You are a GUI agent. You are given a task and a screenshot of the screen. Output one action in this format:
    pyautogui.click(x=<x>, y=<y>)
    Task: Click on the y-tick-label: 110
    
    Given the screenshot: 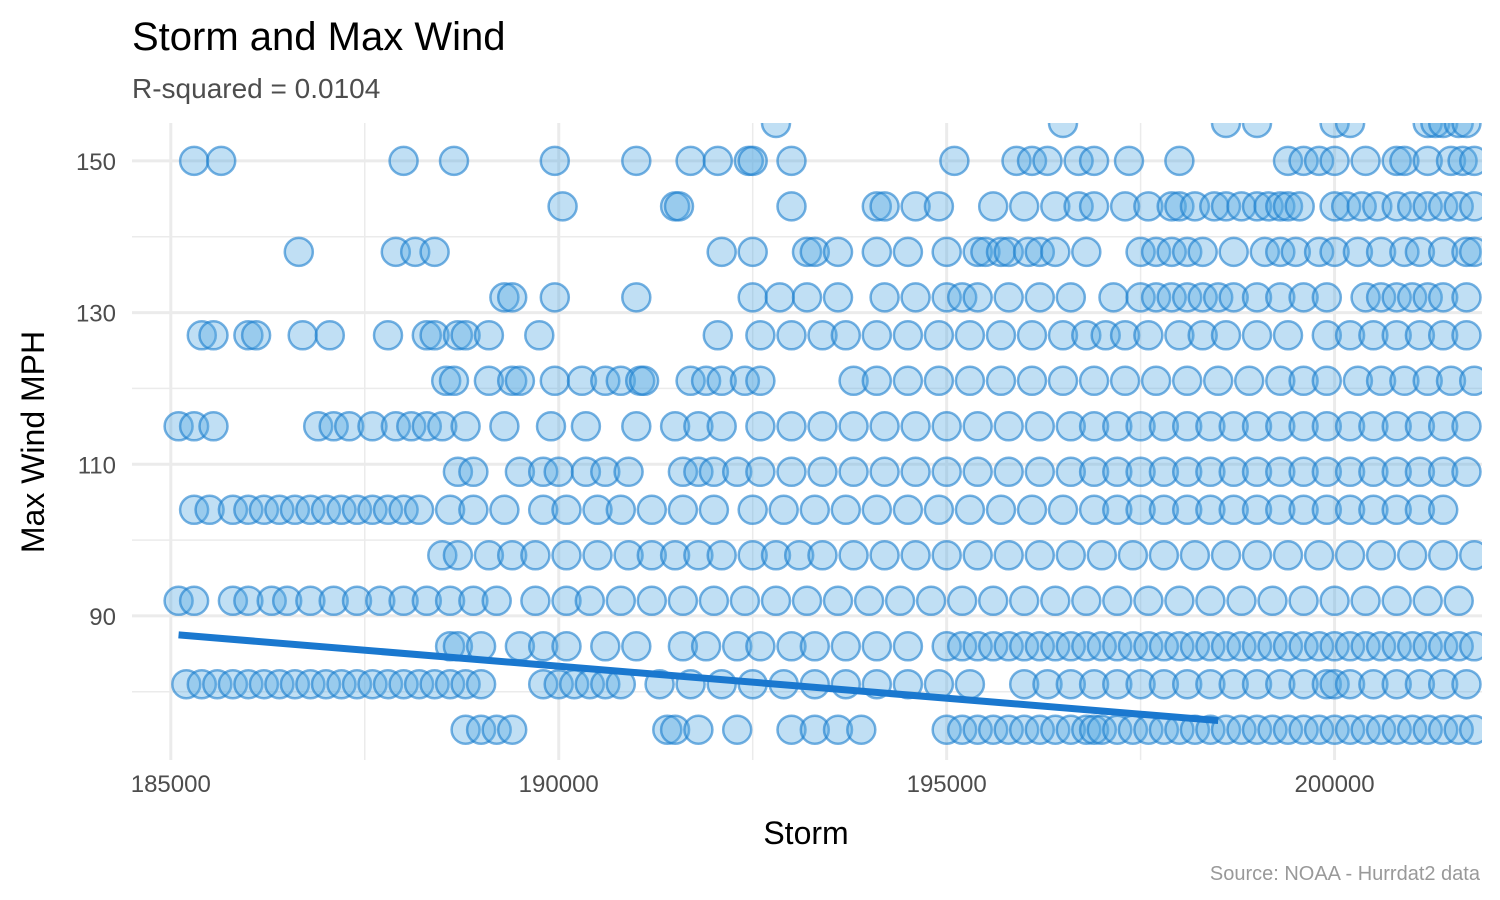 What is the action you would take?
    pyautogui.click(x=97, y=465)
    